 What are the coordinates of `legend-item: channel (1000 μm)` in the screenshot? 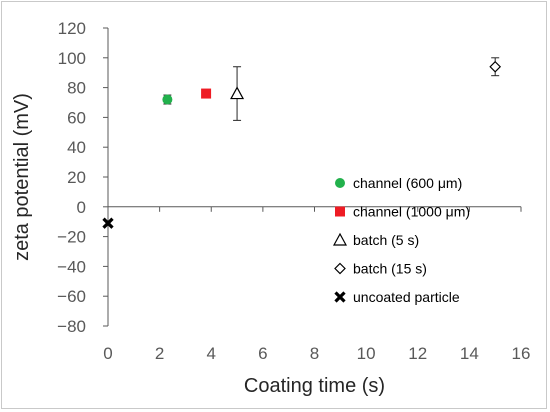 It's located at (402, 212).